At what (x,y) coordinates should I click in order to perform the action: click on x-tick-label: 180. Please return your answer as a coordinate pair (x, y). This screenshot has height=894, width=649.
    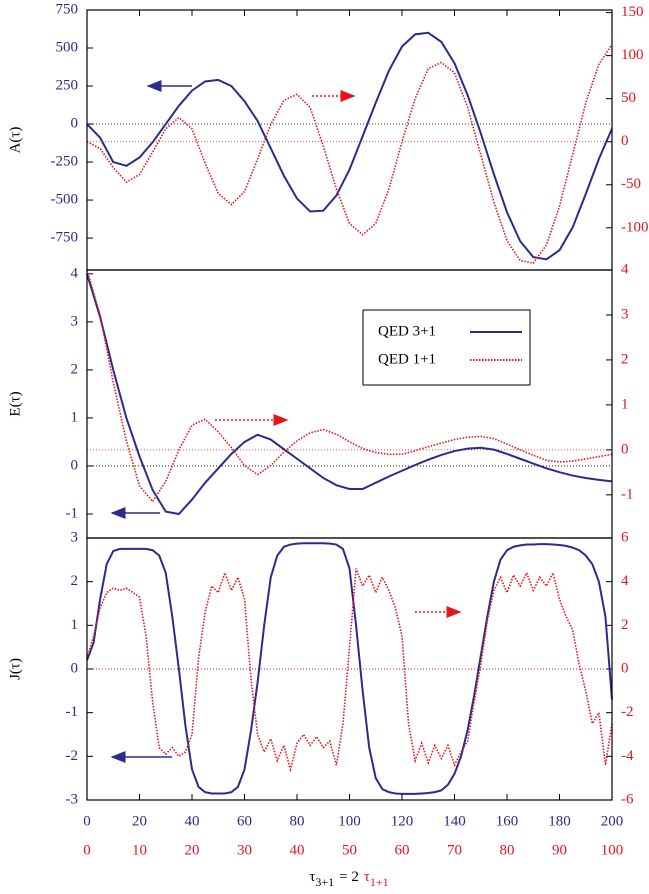
    Looking at the image, I should click on (559, 821).